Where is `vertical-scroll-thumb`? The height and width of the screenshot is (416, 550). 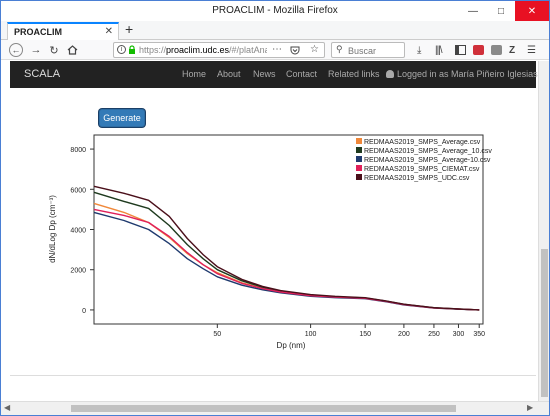 vertical-scroll-thumb is located at coordinates (544, 323).